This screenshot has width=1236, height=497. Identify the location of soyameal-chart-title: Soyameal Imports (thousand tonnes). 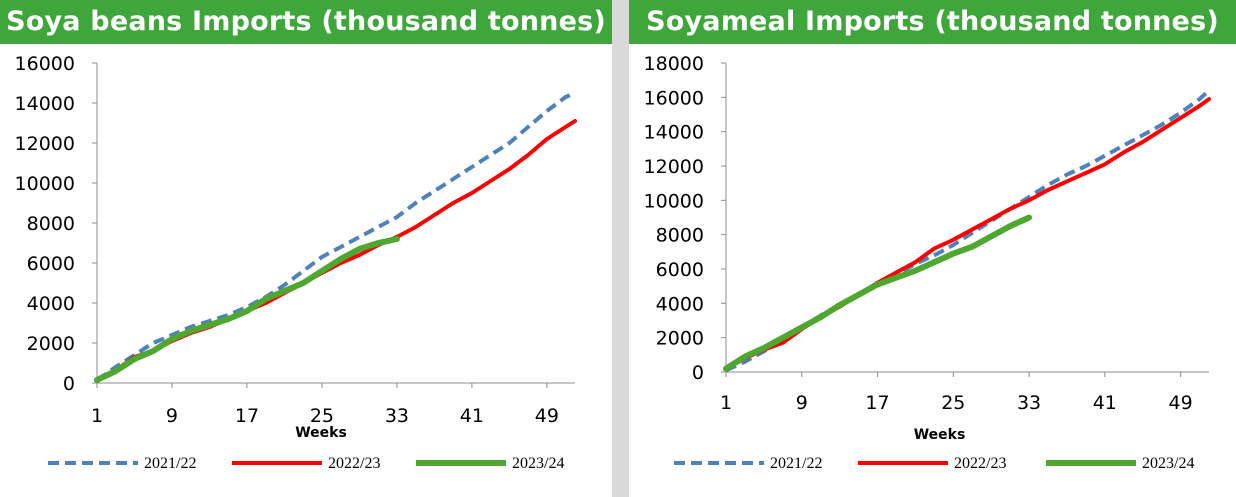
(932, 22).